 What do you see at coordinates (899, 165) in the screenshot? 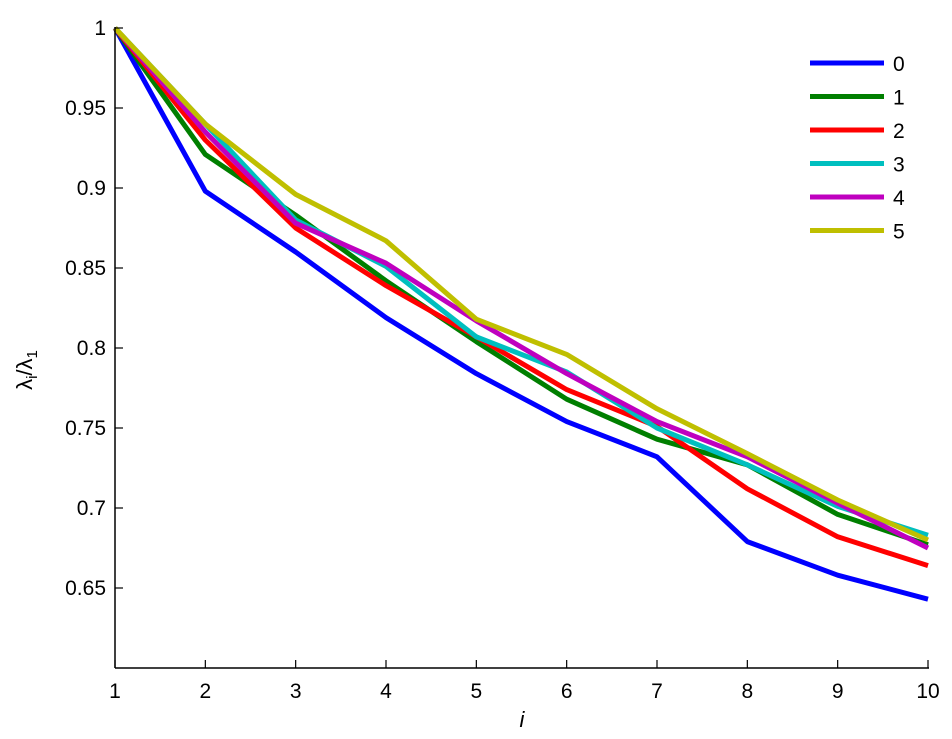
I see `legend-label: 3` at bounding box center [899, 165].